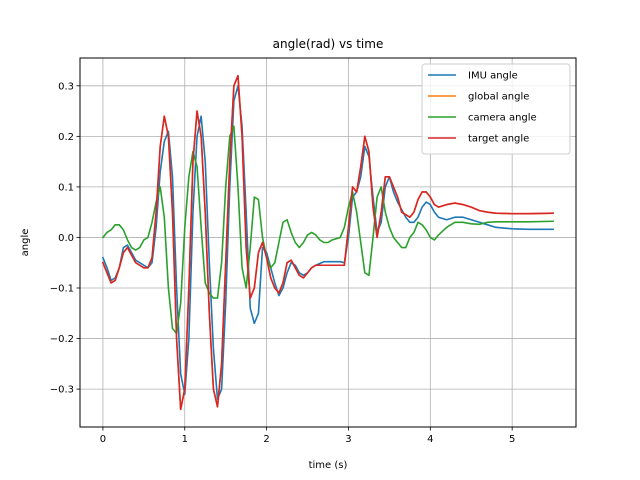 This screenshot has height=480, width=640. What do you see at coordinates (493, 76) in the screenshot?
I see `legend-label: IMU angle` at bounding box center [493, 76].